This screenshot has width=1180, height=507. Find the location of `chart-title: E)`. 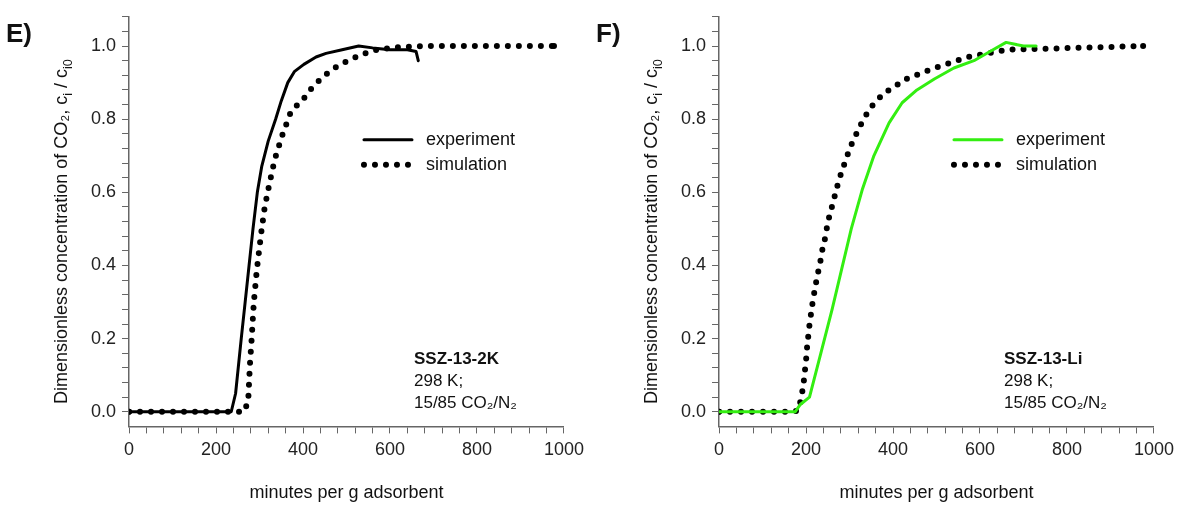

chart-title: E) is located at coordinates (19, 33).